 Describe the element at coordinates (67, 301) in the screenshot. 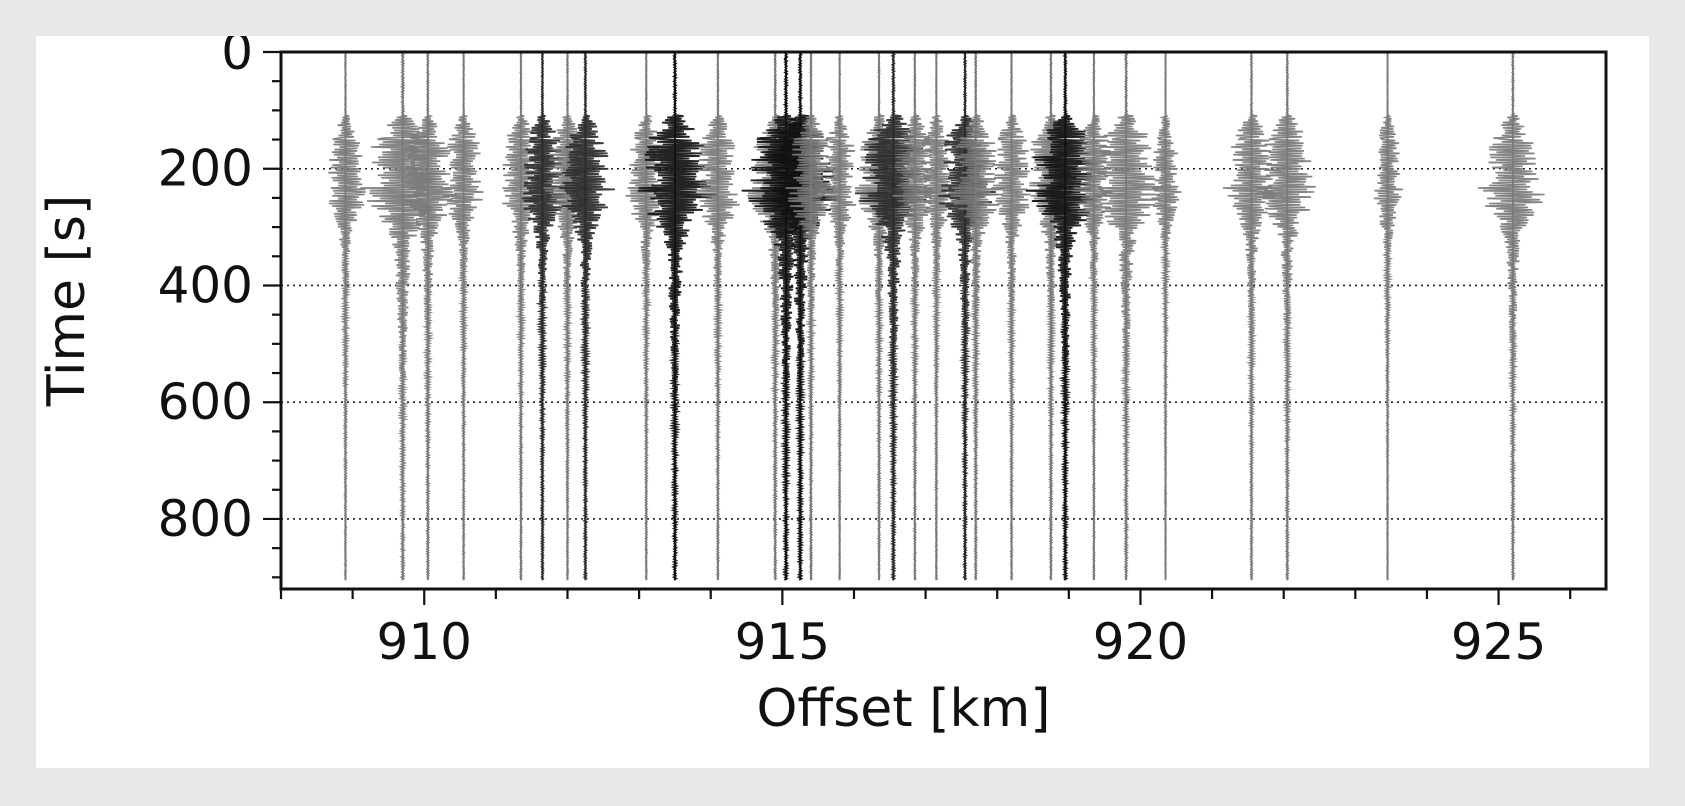

I see `y-axis-label: Time [s]` at that location.